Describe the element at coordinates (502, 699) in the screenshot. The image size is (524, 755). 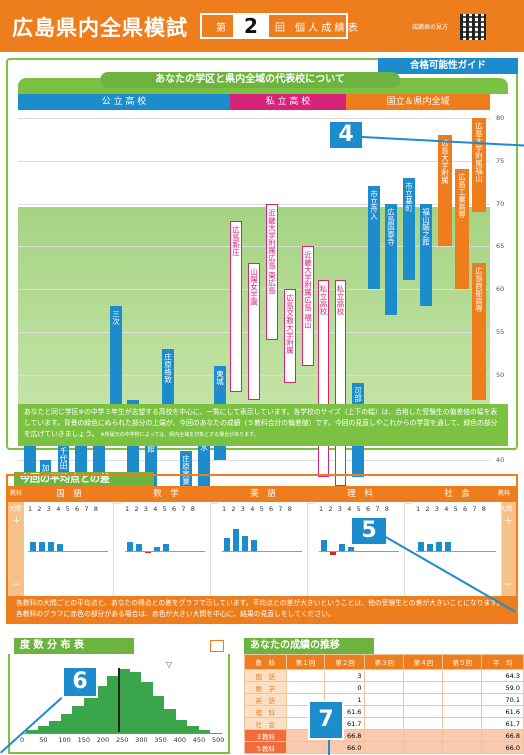
I see `trend-cell: 70.1` at that location.